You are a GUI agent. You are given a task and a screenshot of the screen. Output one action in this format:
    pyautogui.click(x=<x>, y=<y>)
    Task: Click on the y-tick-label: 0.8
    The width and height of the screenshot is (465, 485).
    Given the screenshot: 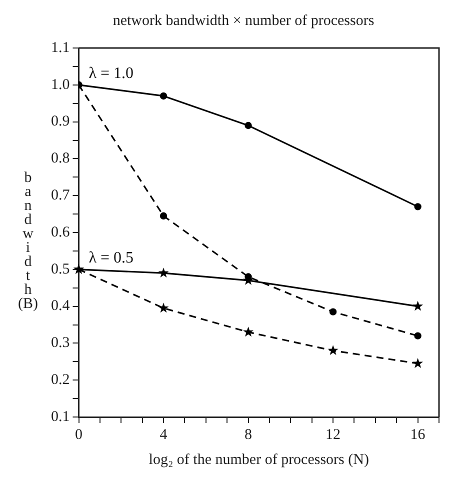 What is the action you would take?
    pyautogui.click(x=60, y=158)
    